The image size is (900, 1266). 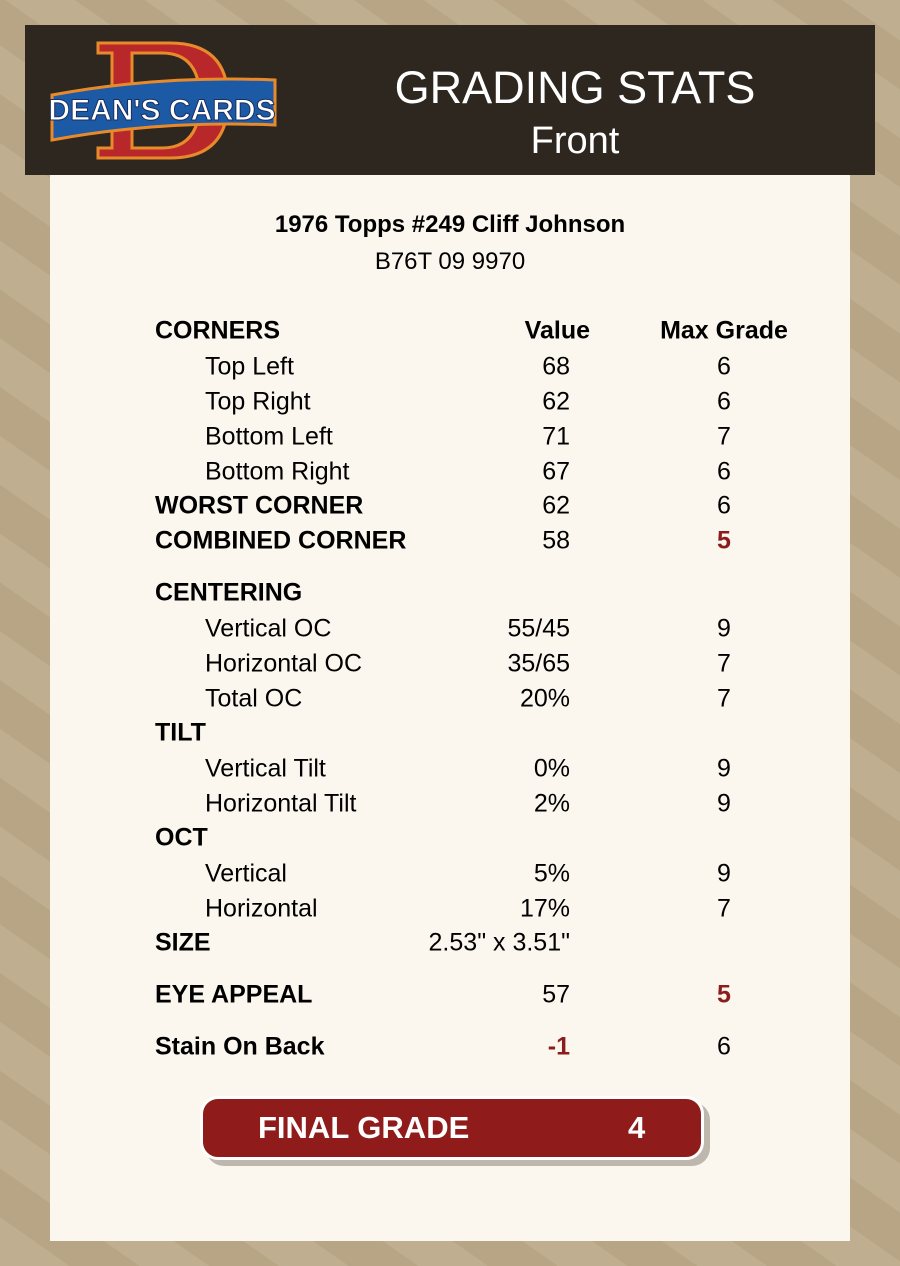 What do you see at coordinates (556, 366) in the screenshot?
I see `row-value: 68` at bounding box center [556, 366].